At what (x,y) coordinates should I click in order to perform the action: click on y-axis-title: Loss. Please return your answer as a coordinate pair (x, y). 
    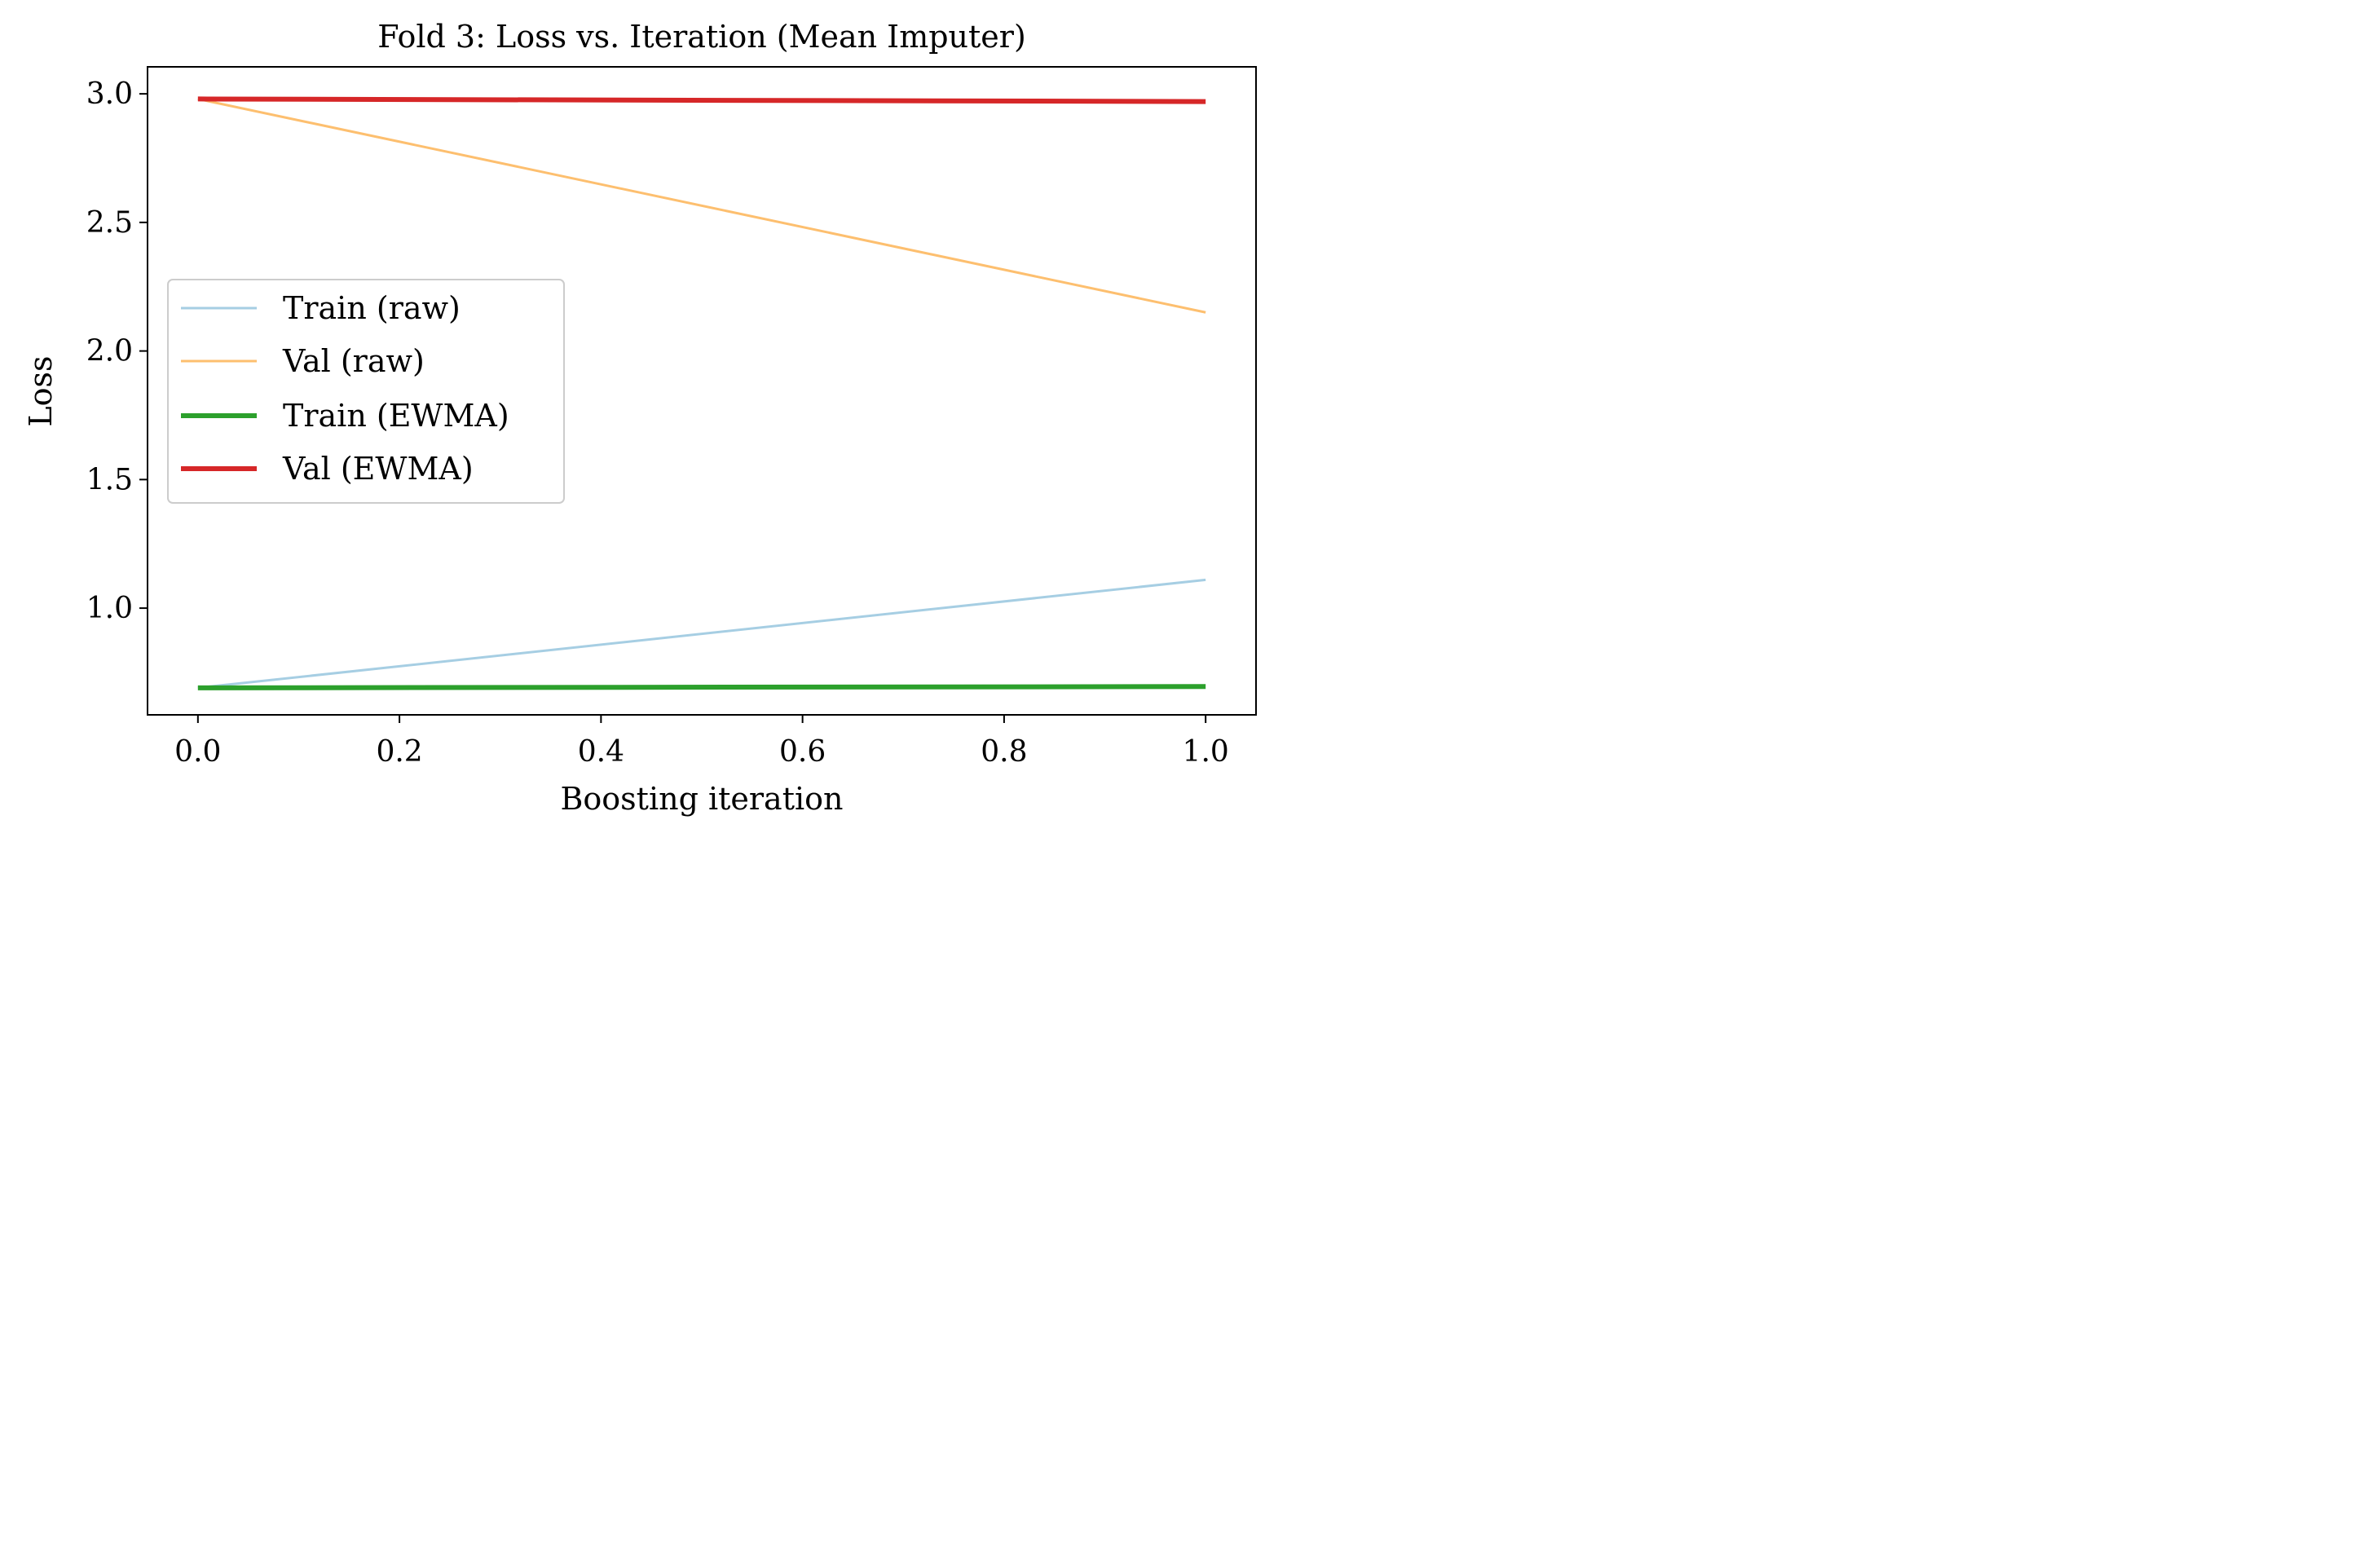
    Looking at the image, I should click on (41, 390).